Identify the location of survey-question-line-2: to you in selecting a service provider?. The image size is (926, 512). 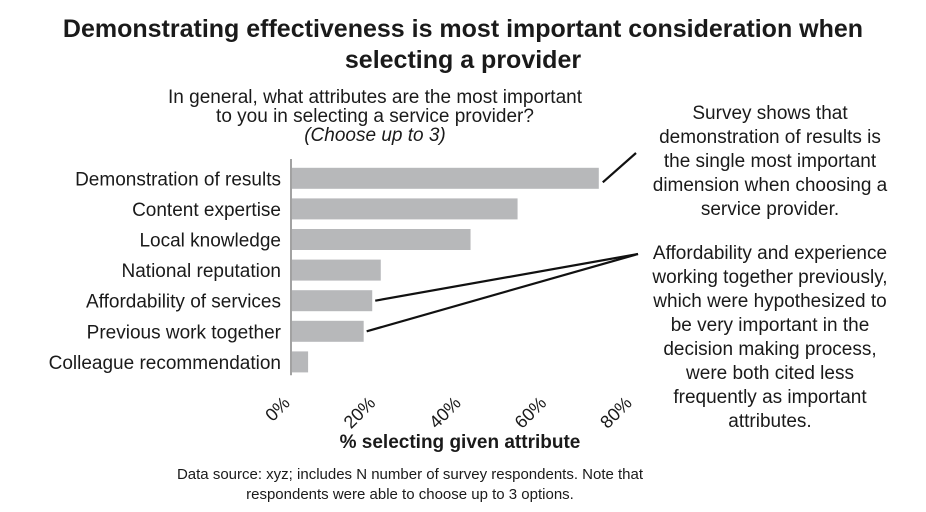
(375, 116).